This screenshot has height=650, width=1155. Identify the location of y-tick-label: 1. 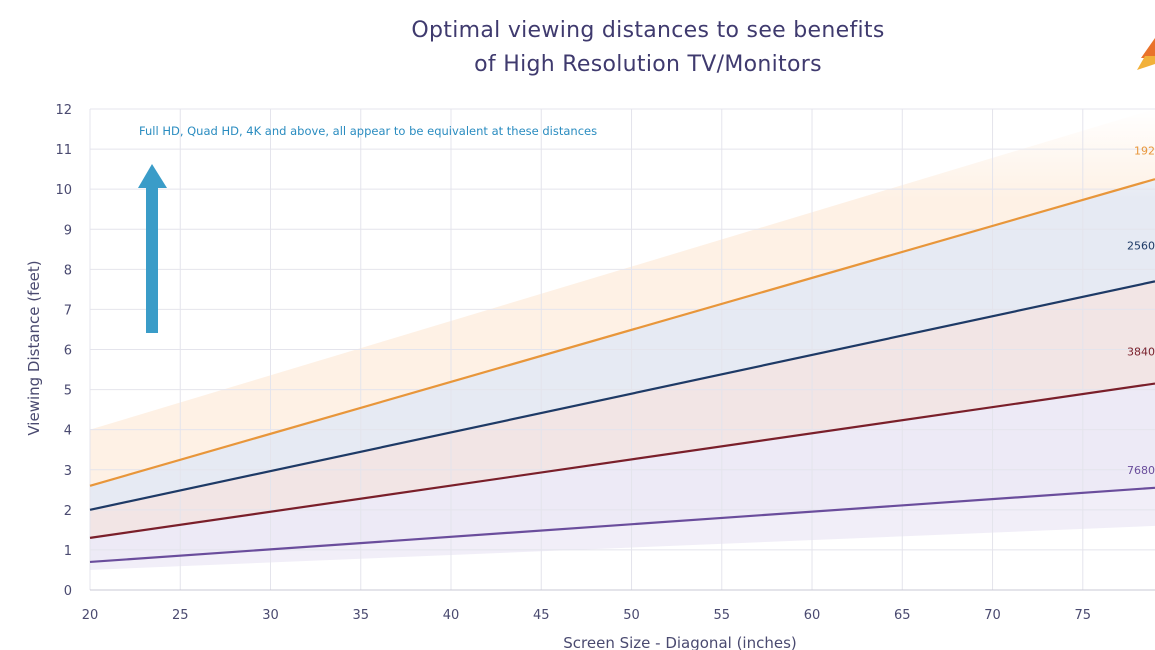
(68, 551).